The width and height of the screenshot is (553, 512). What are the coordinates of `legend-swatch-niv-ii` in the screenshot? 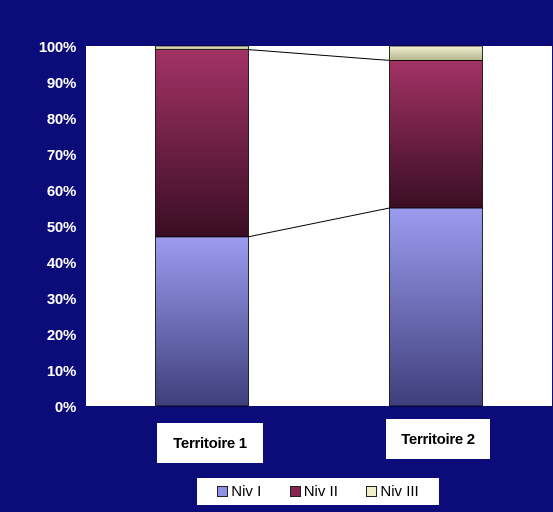 It's located at (295, 491).